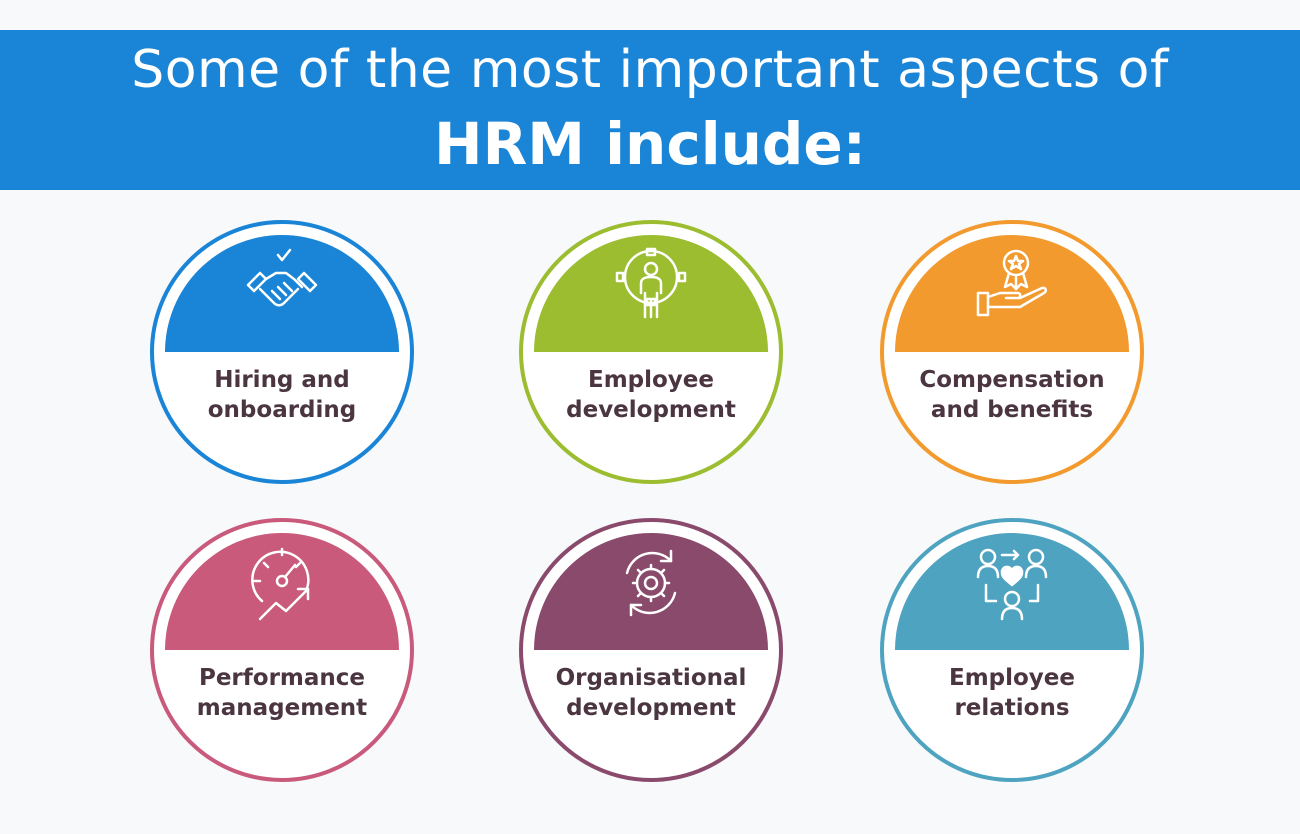  Describe the element at coordinates (651, 678) in the screenshot. I see `aspect-label-line-1: Organisational` at that location.